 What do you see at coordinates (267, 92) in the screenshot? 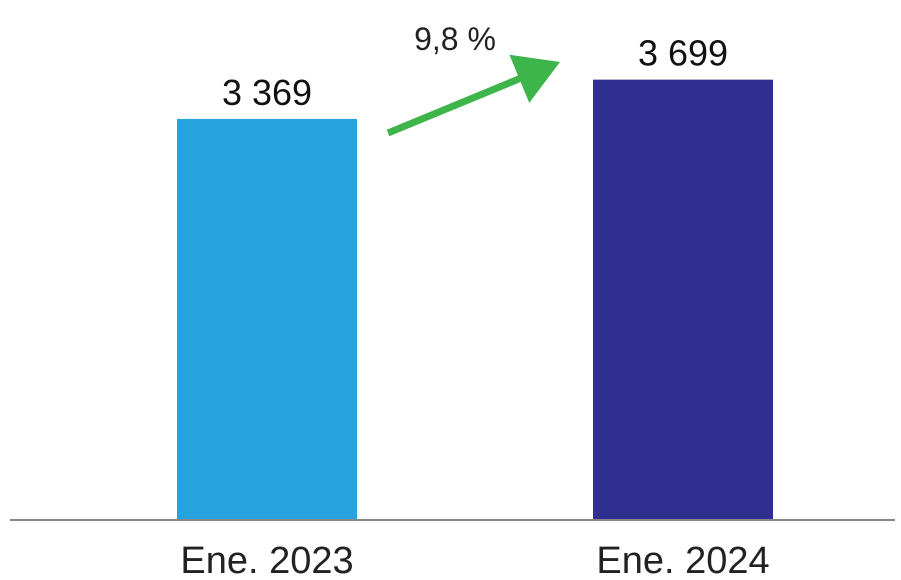
I see `bar-value-label: 3 369` at bounding box center [267, 92].